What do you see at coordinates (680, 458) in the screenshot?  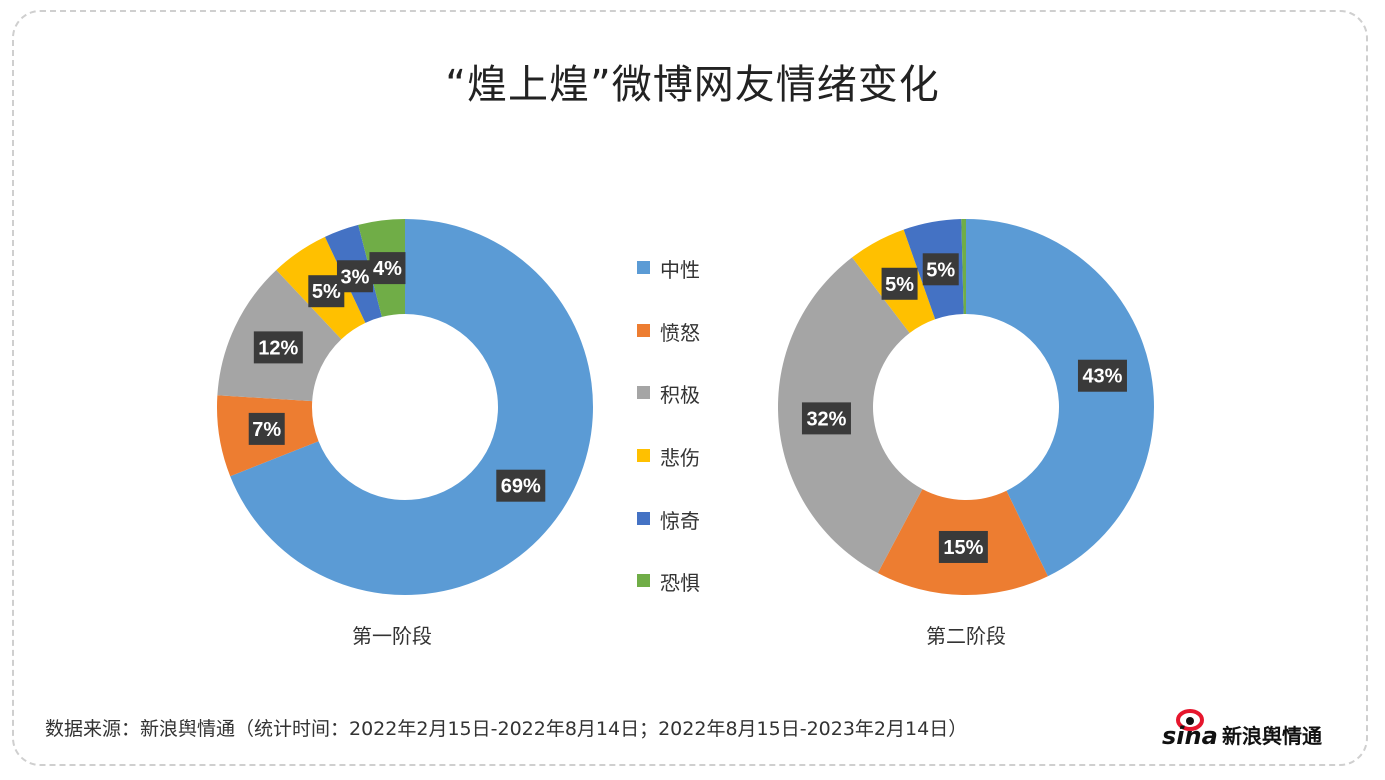 I see `legend-label: 悲伤` at bounding box center [680, 458].